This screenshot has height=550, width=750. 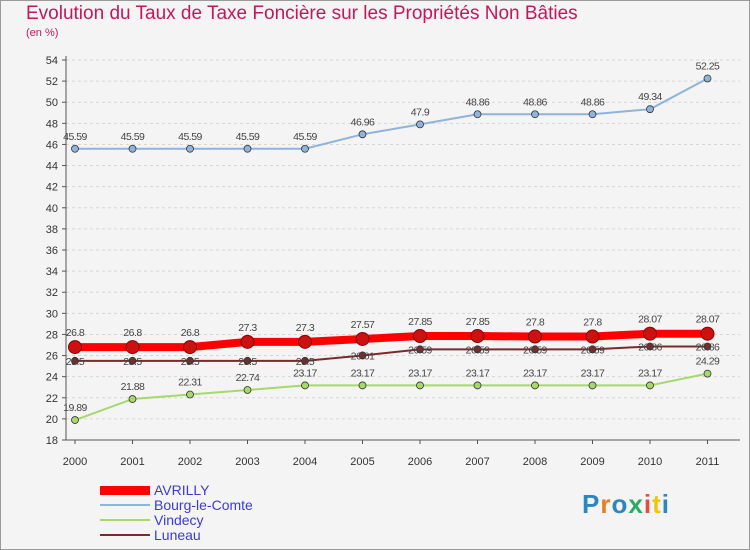 I want to click on data-label-luneau: 26.01, so click(x=363, y=356).